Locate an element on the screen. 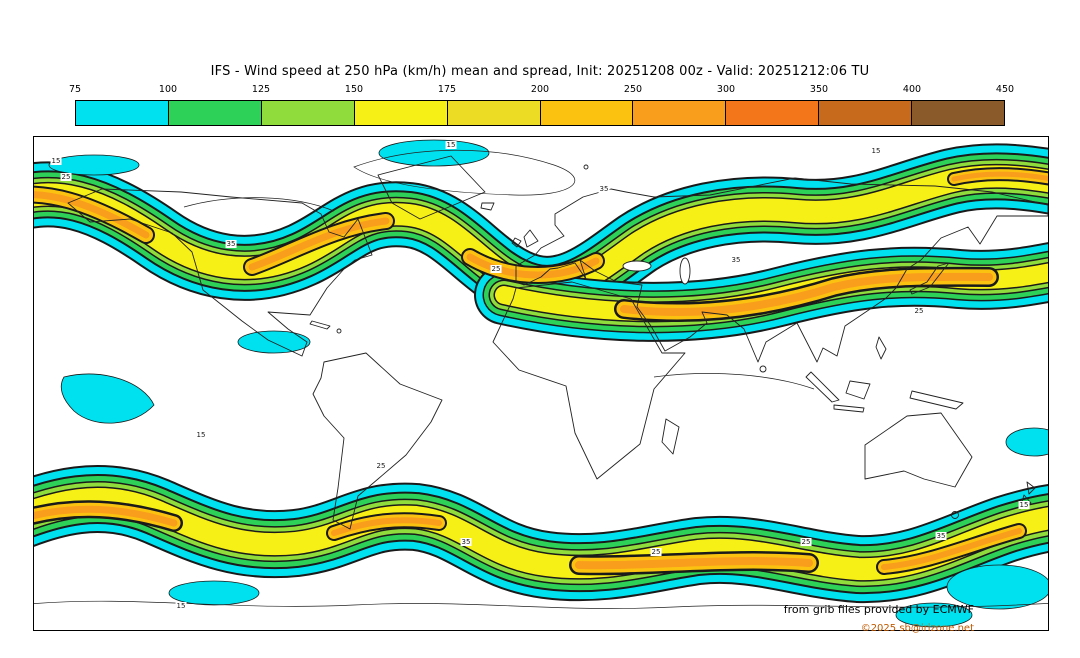 The height and width of the screenshot is (658, 1080). colorbar-tick-labels: 75 100 125 150 175 200 250 300 350 400 450 is located at coordinates (541, 91).